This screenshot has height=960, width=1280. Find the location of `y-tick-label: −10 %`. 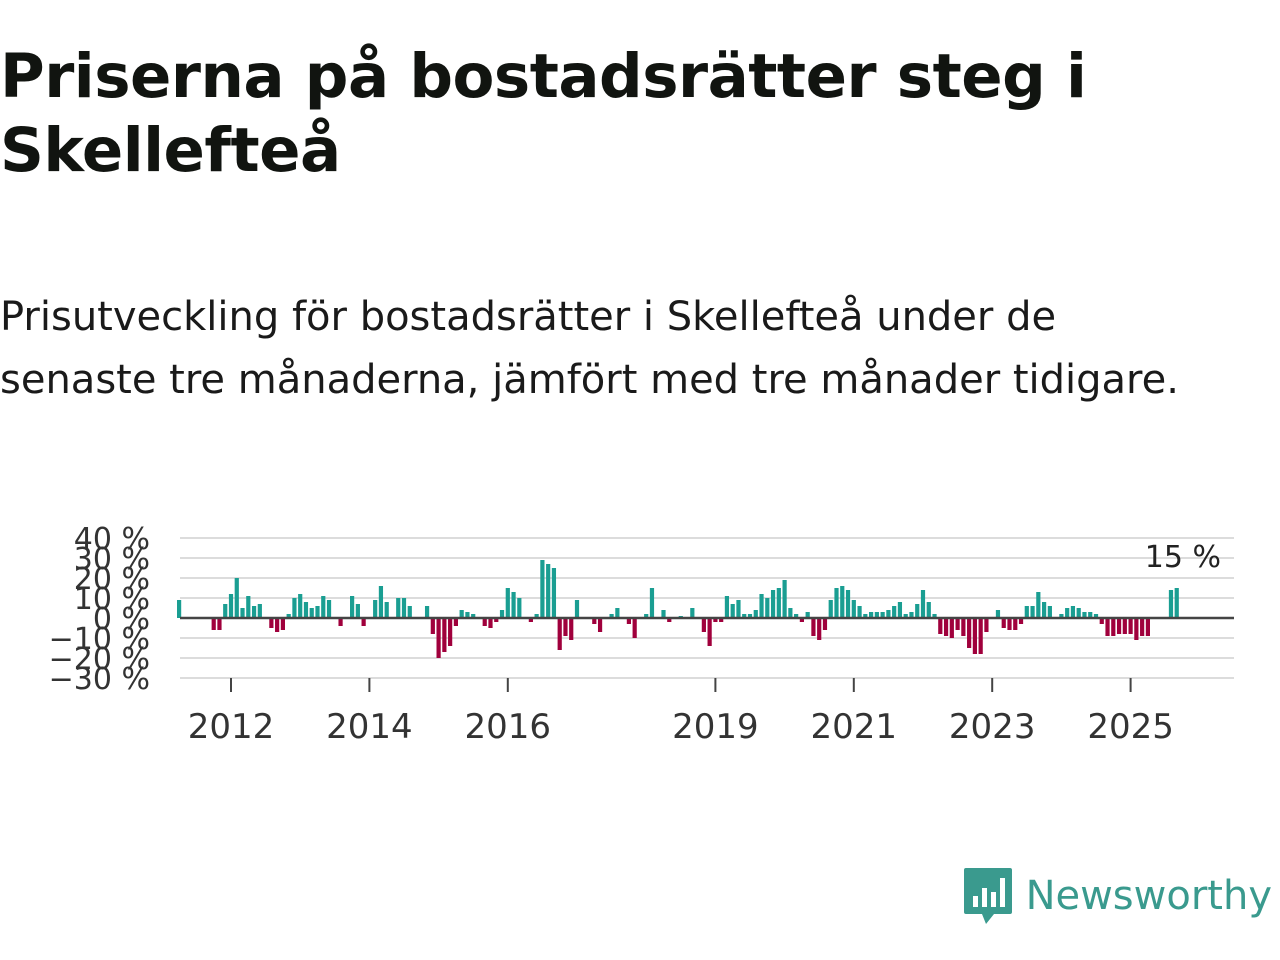

y-tick-label: −10 % is located at coordinates (99, 639).